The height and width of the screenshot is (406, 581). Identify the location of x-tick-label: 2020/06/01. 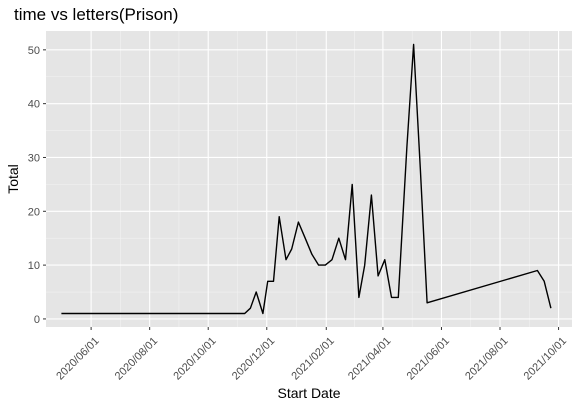
(77, 358).